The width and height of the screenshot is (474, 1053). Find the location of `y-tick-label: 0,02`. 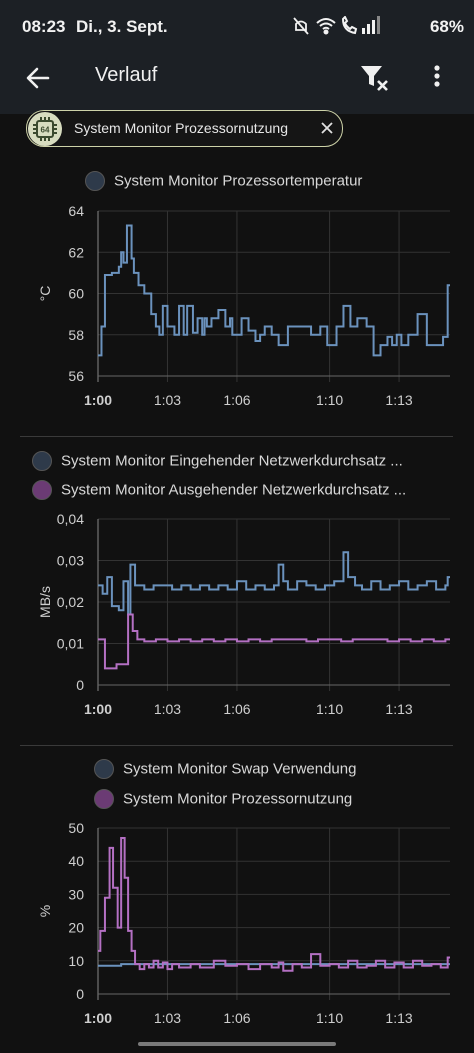

y-tick-label: 0,02 is located at coordinates (70, 602).